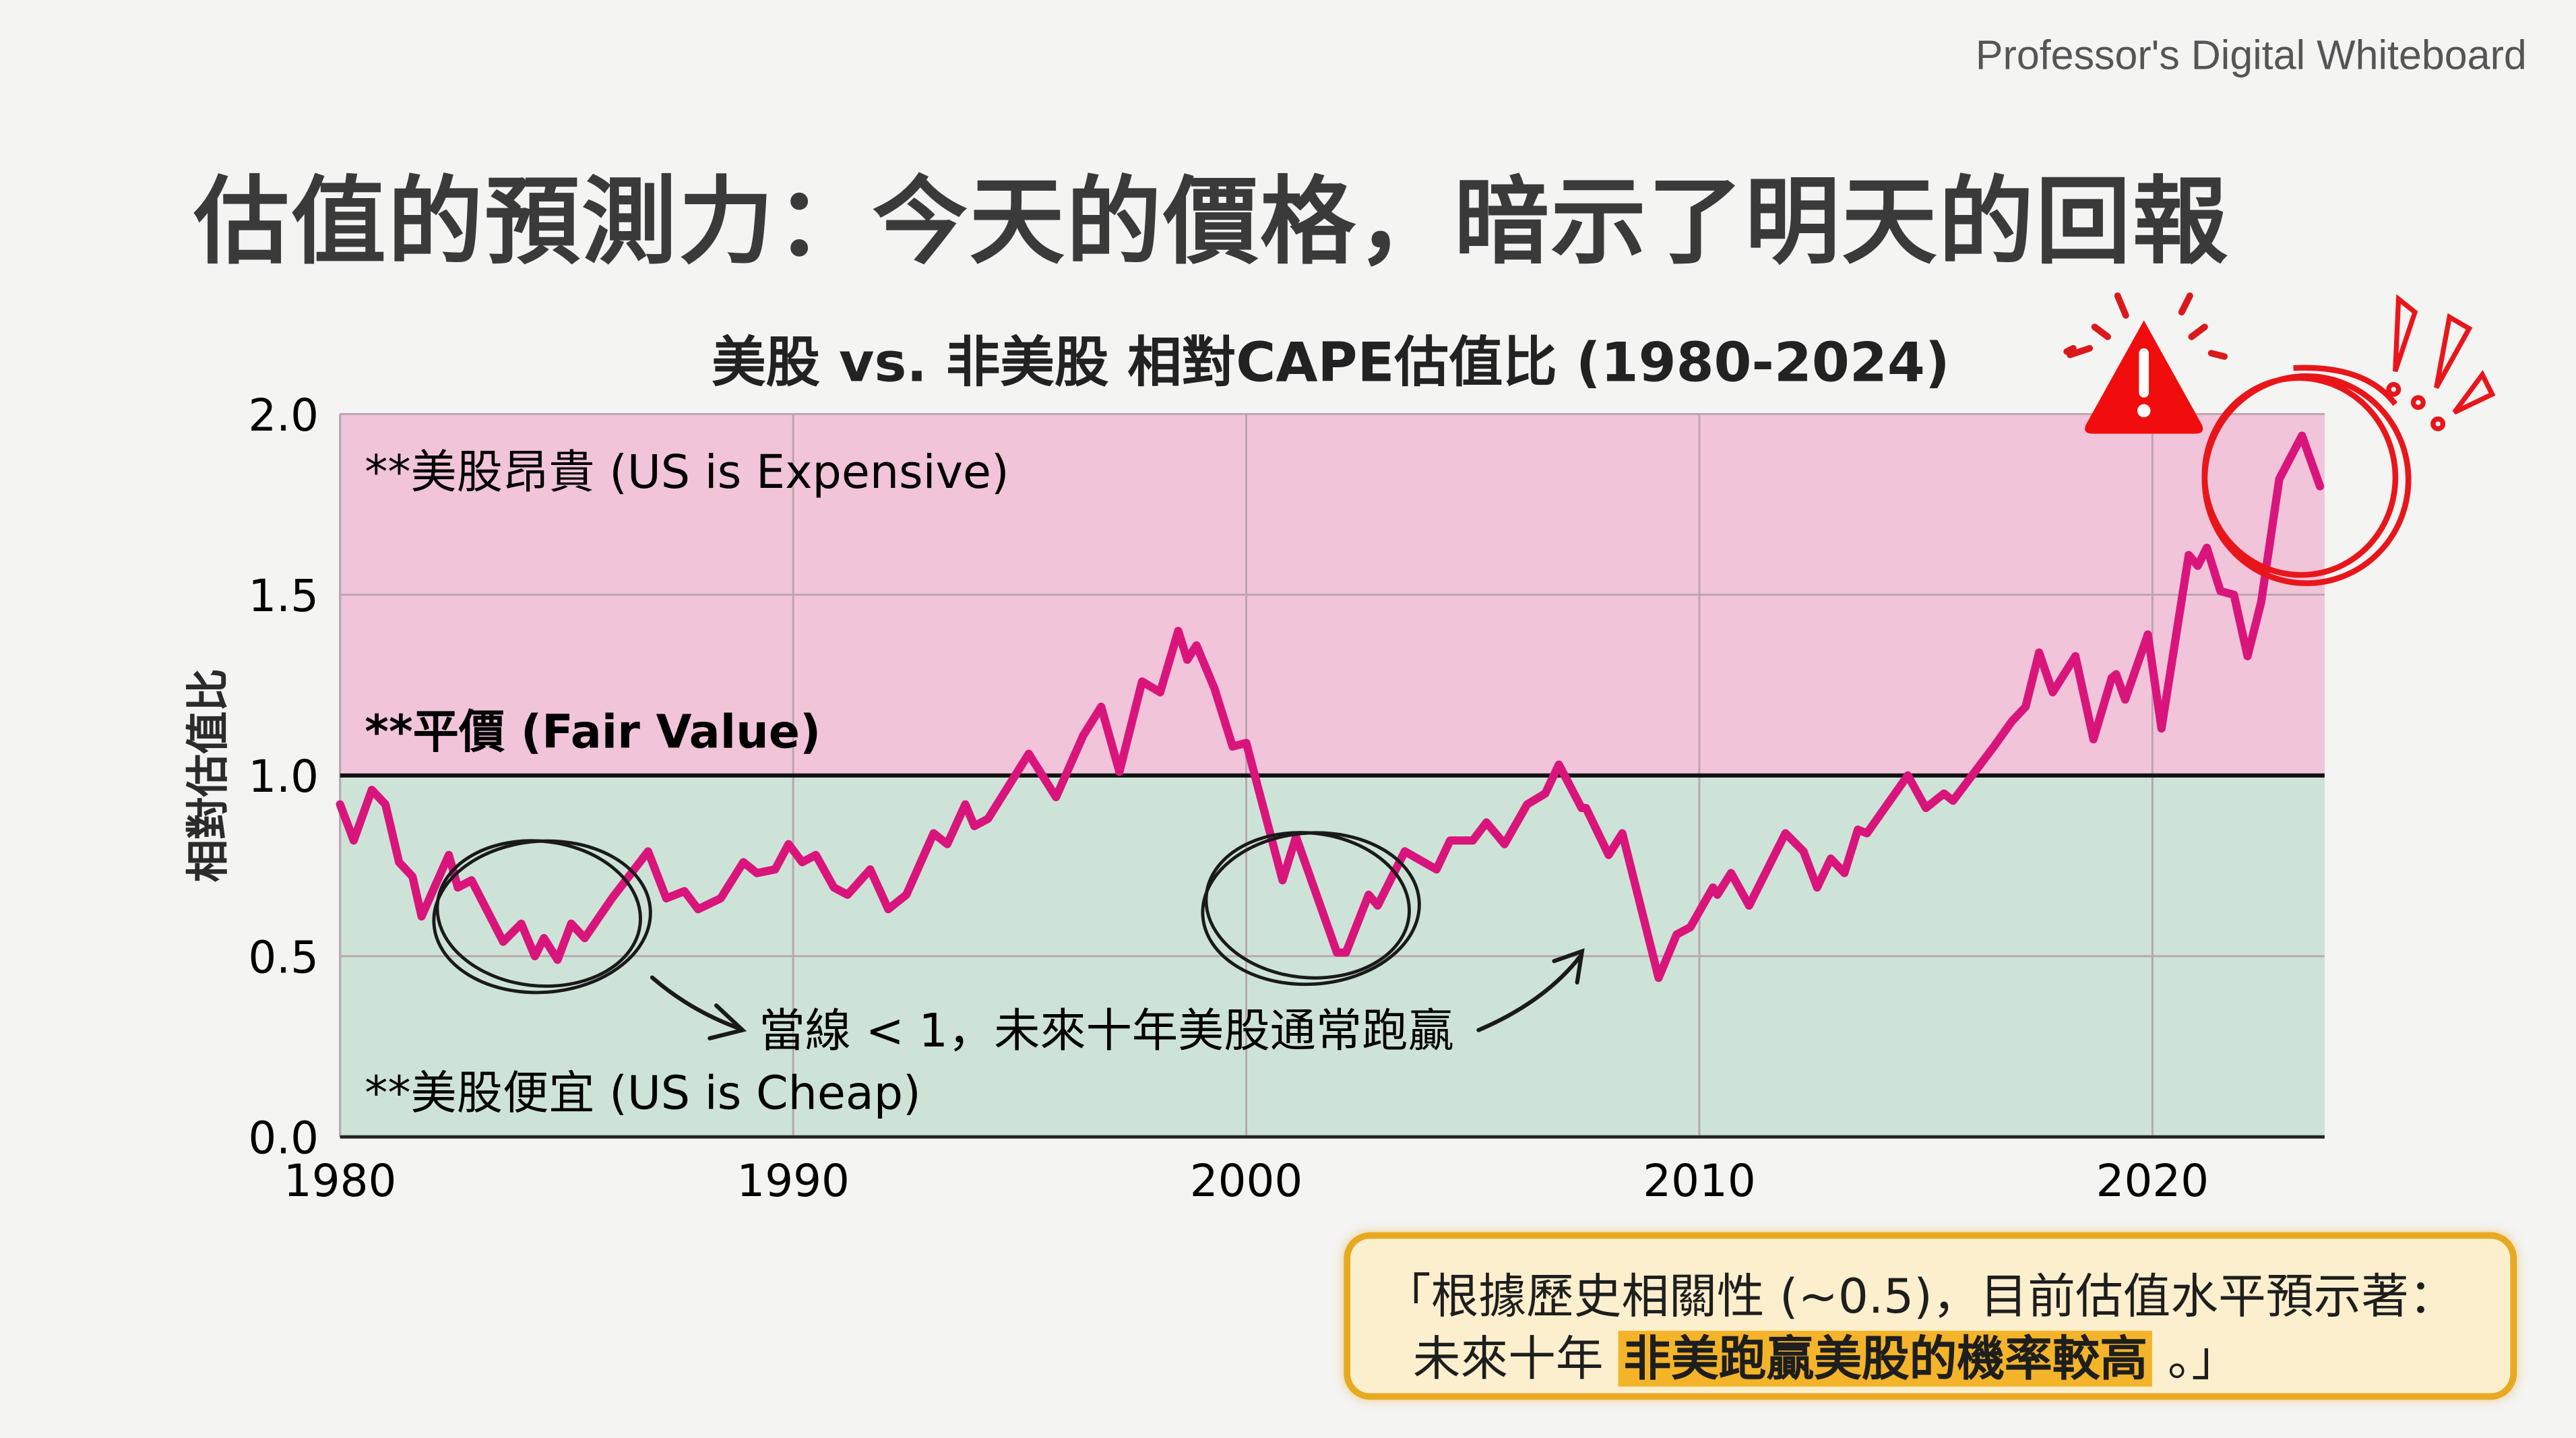  Describe the element at coordinates (1211, 222) in the screenshot. I see `page-title: 估值的預測力：今天的價格，暗示了明天的回報` at that location.